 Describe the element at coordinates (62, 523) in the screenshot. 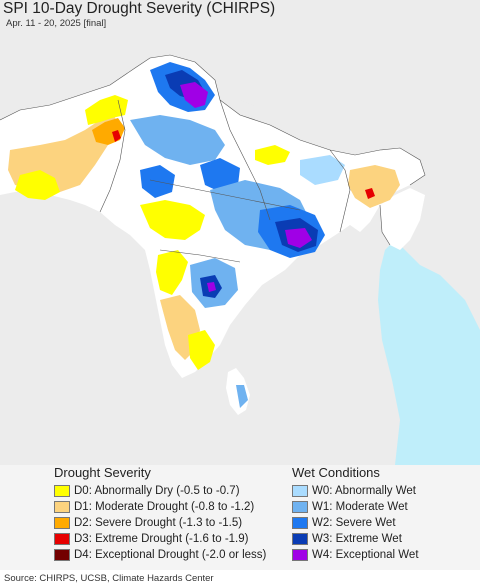

I see `swatch-d2` at that location.